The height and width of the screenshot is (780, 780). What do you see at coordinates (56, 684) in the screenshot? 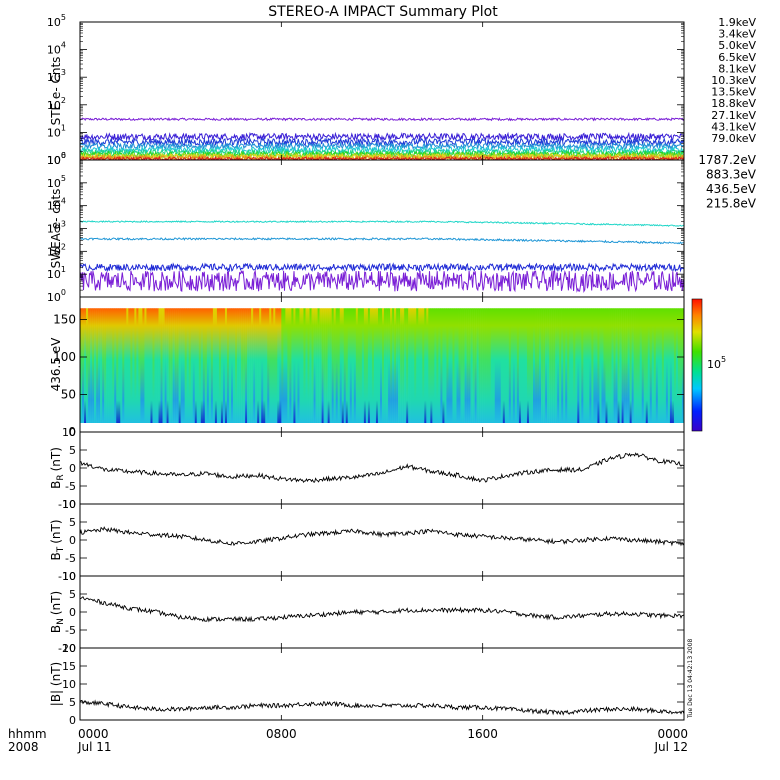
I see `y-axis-label: |B| (nT)` at bounding box center [56, 684].